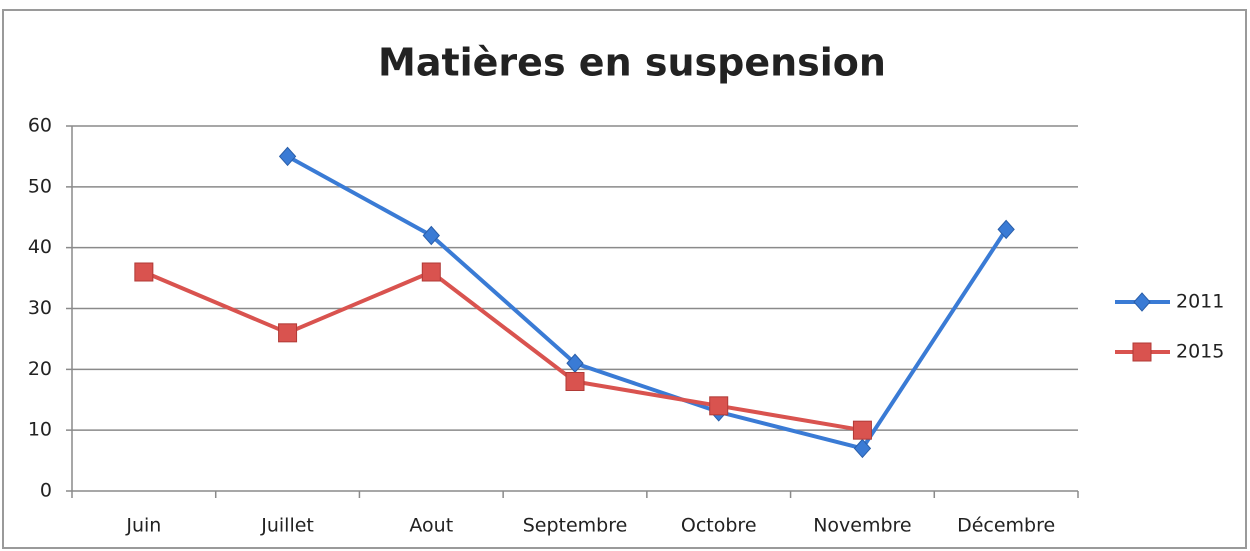  What do you see at coordinates (431, 526) in the screenshot?
I see `x-tick-label: Aout` at bounding box center [431, 526].